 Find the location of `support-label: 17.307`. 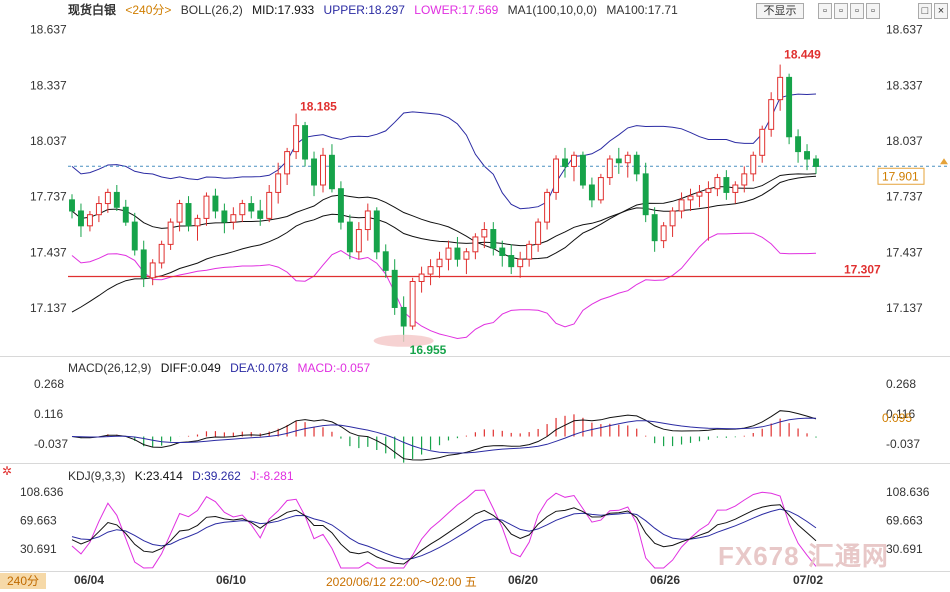

support-label: 17.307 is located at coordinates (862, 269).